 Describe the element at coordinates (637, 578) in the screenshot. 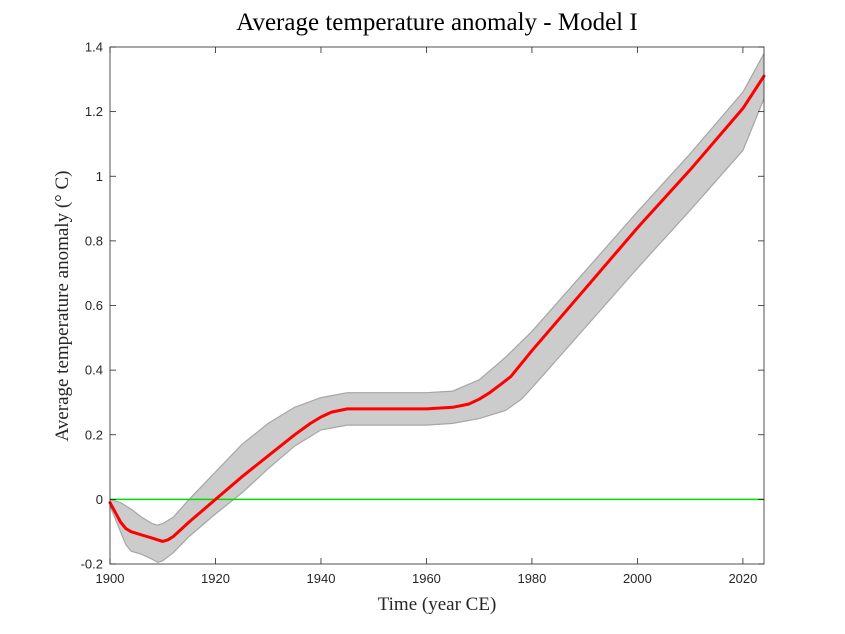

I see `x-tick-label: 2000` at that location.